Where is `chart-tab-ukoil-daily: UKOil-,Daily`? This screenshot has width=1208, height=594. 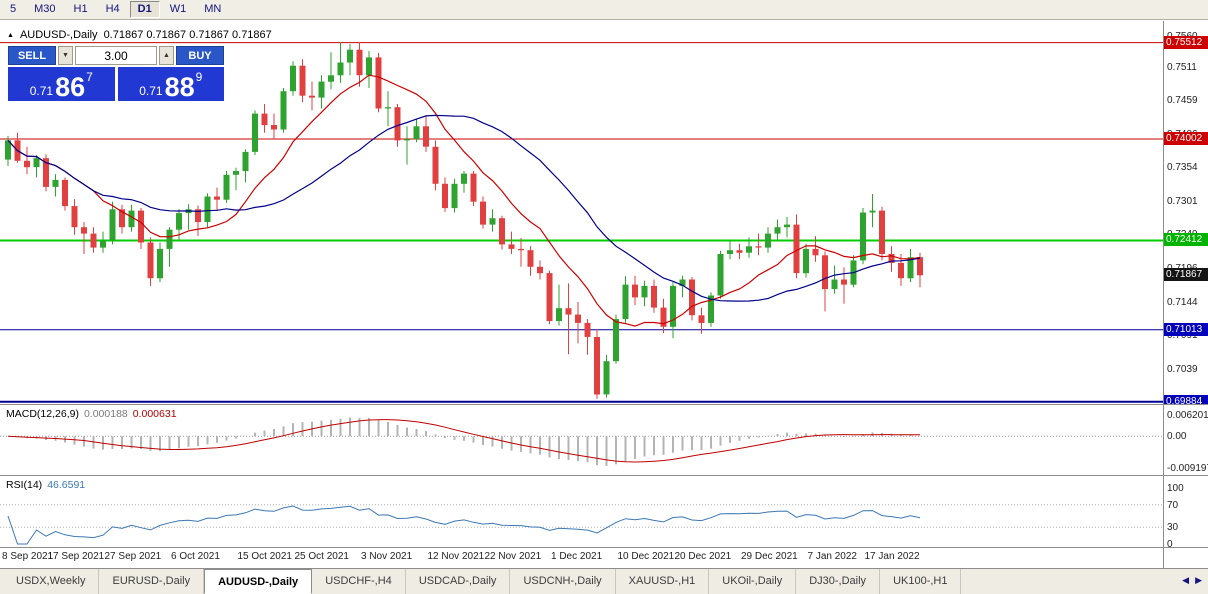
chart-tab-ukoil-daily: UKOil-,Daily is located at coordinates (753, 581).